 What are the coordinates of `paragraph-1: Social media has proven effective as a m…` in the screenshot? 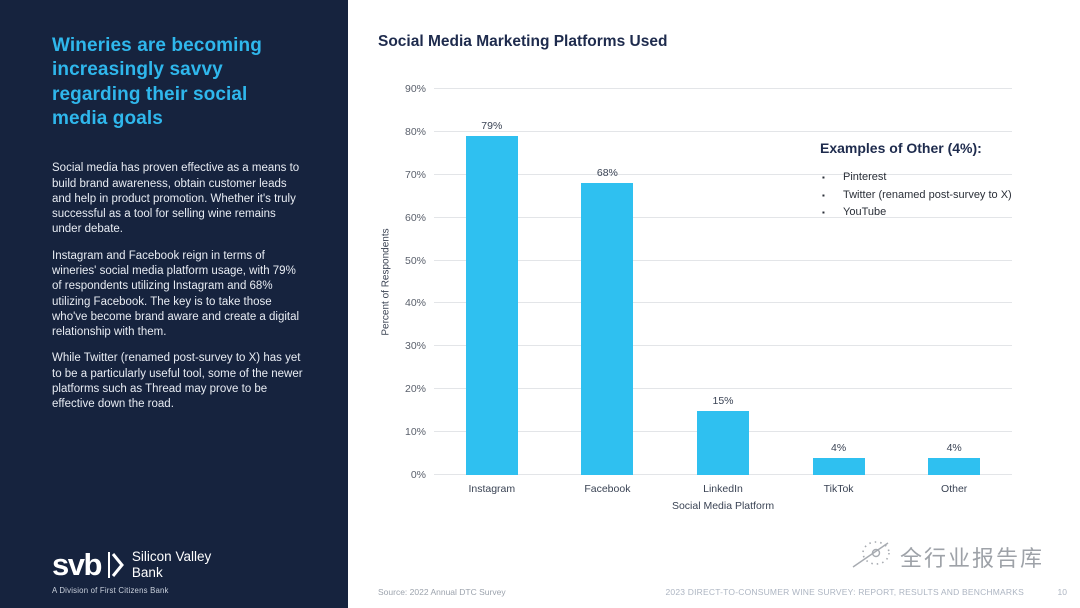 It's located at (176, 199).